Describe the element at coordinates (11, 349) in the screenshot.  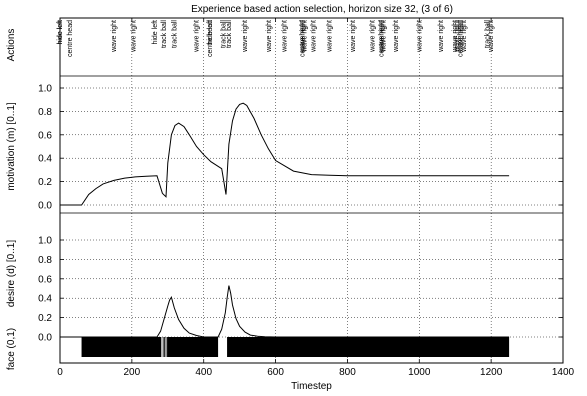
I see `face-axis-label: face (0,1)` at that location.